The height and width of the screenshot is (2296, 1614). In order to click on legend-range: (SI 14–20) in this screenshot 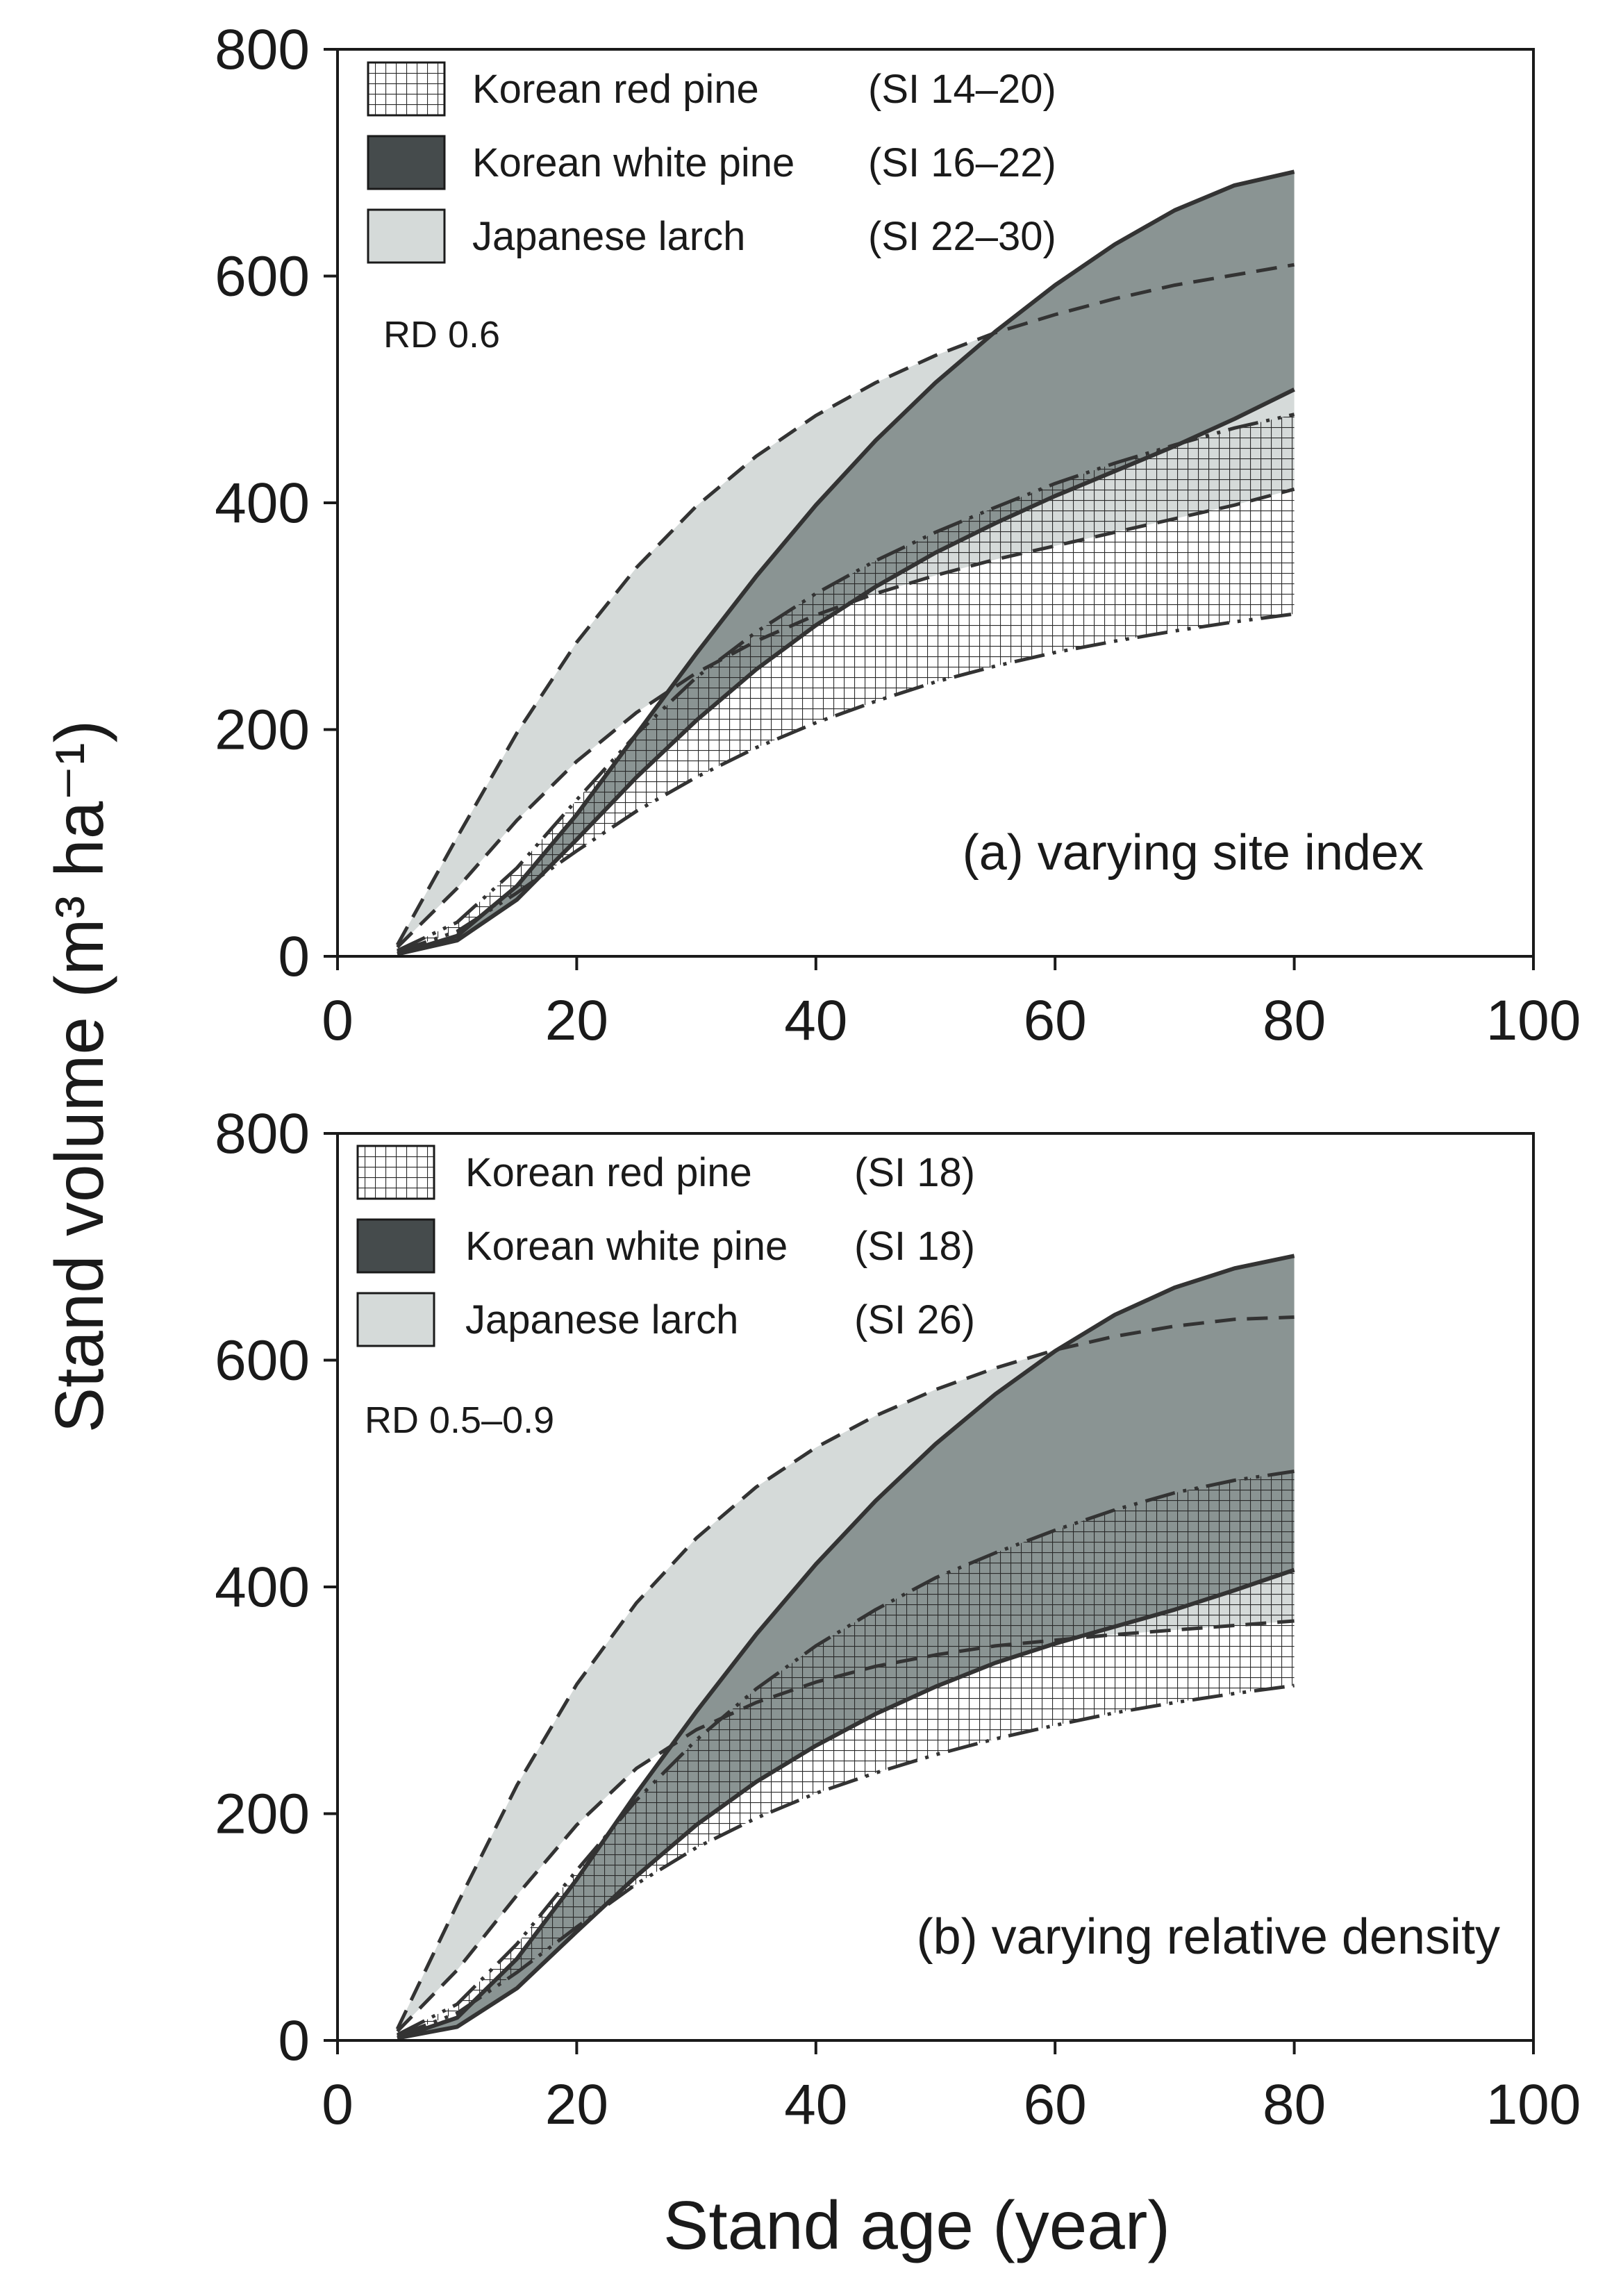, I will do `click(962, 90)`.